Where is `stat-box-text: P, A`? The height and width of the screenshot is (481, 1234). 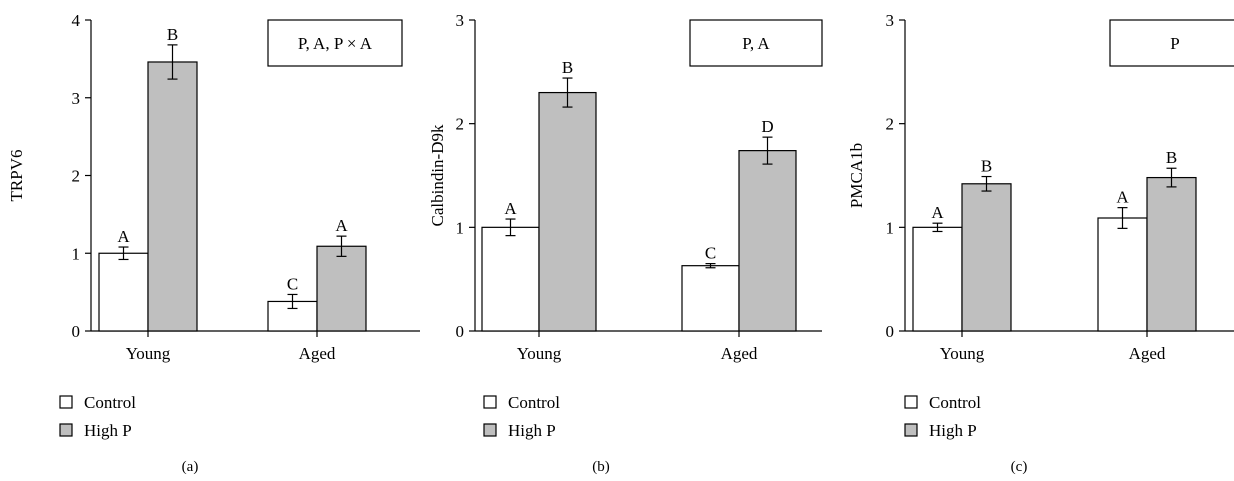
stat-box-text: P, A is located at coordinates (756, 43).